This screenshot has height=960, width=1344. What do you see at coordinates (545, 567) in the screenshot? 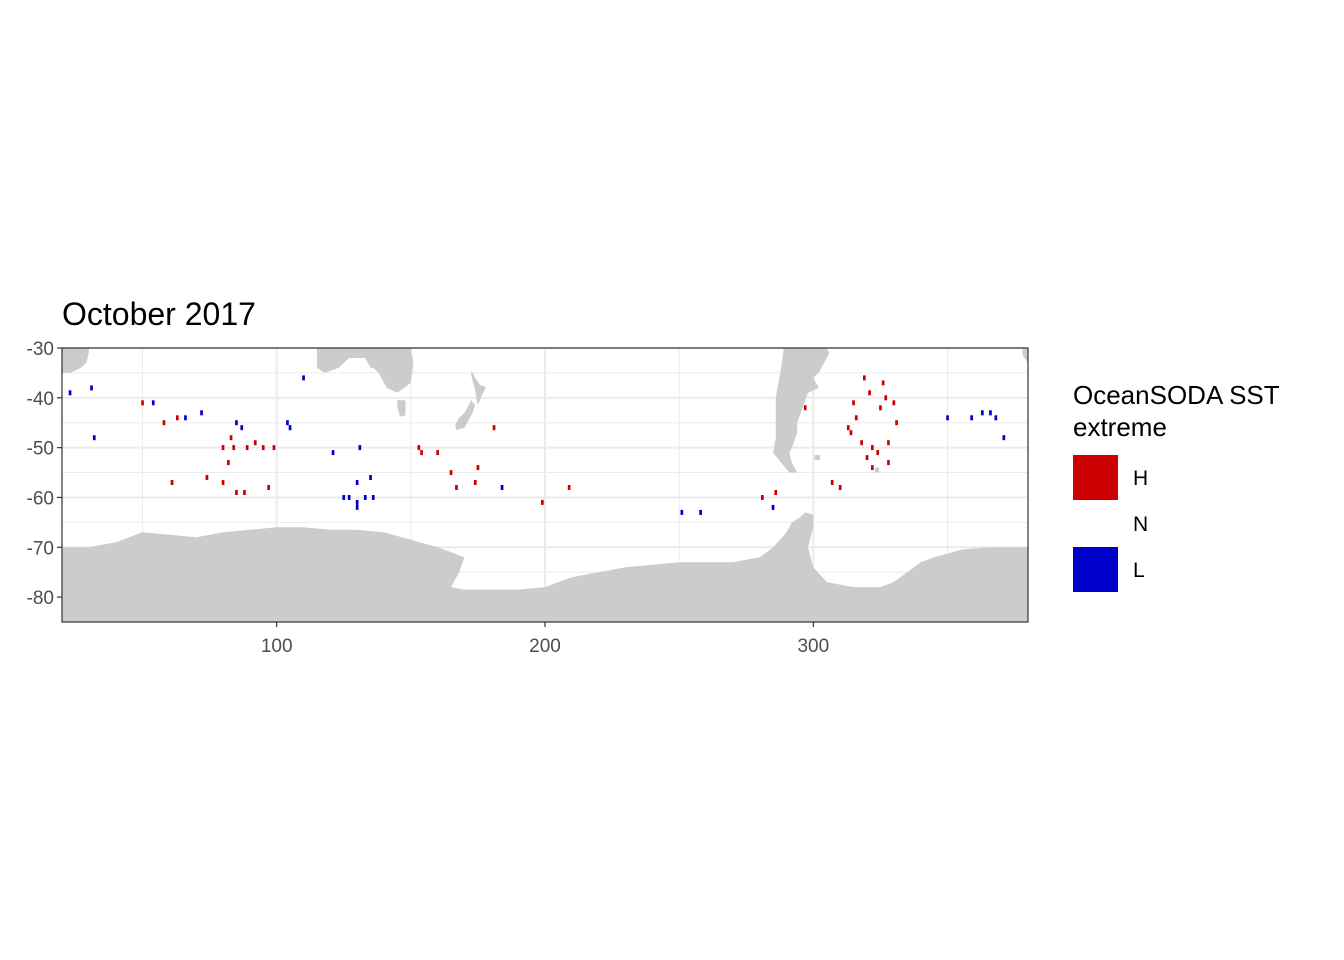
I see `land-antarctica` at bounding box center [545, 567].